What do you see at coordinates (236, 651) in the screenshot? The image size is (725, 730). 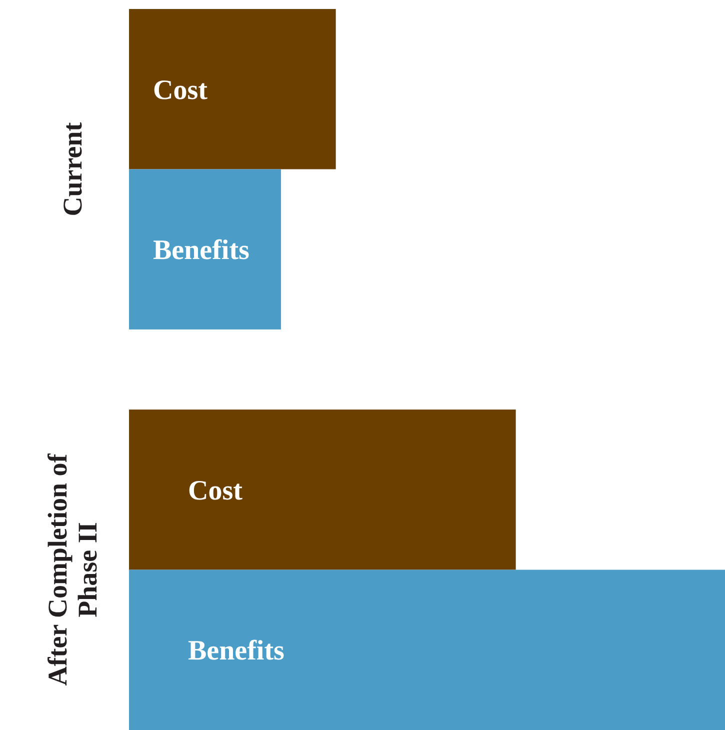 I see `text: Benefits` at bounding box center [236, 651].